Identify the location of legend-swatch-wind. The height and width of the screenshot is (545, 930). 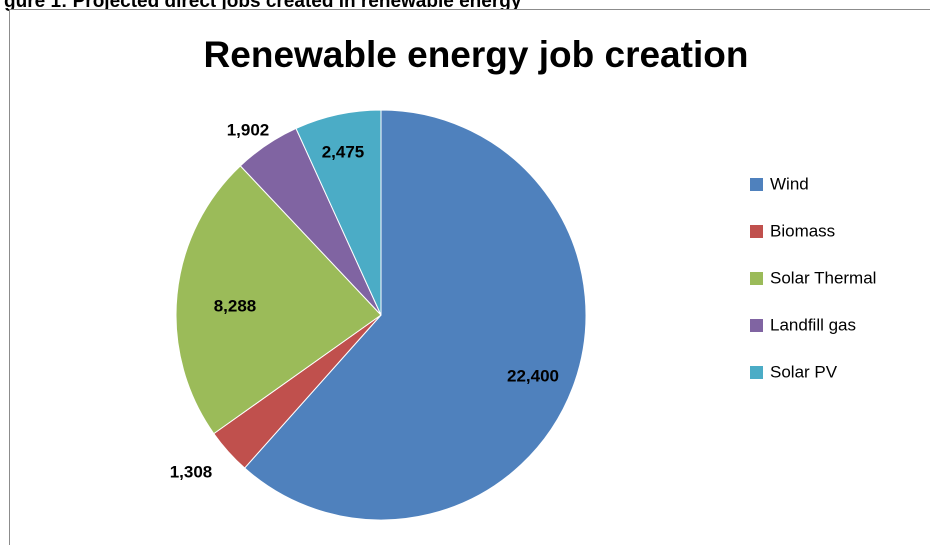
(756, 184).